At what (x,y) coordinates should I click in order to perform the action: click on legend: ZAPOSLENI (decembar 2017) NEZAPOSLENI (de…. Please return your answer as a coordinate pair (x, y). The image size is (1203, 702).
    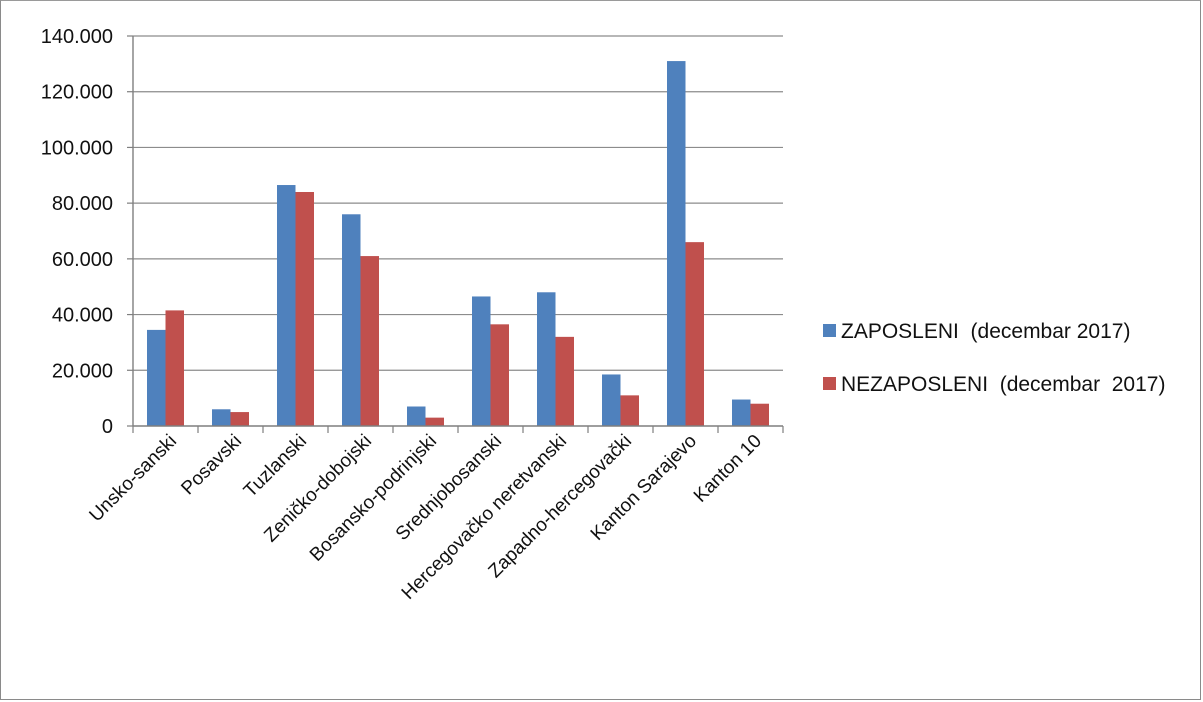
    Looking at the image, I should click on (994, 358).